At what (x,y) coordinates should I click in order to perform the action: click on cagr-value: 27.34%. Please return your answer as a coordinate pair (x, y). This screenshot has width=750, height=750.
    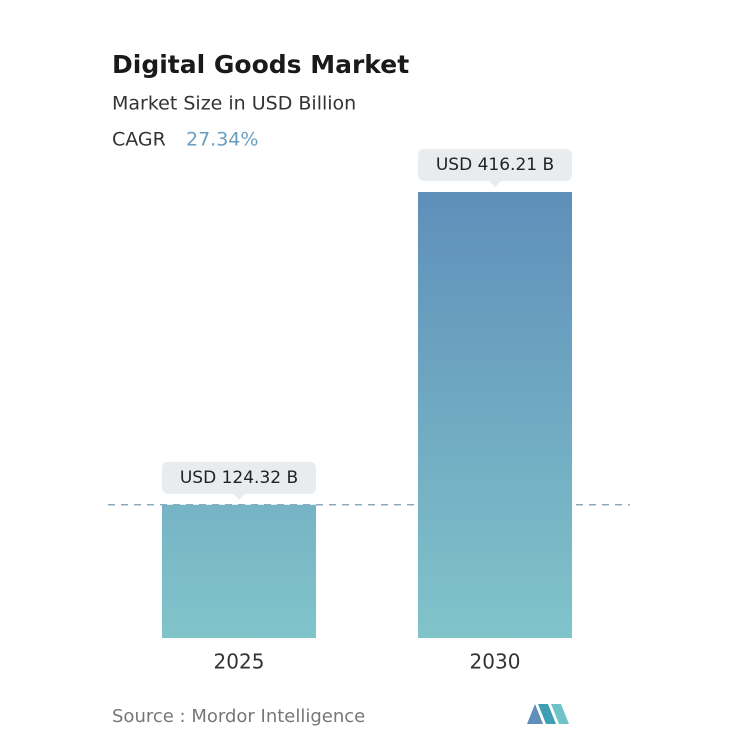
    Looking at the image, I should click on (222, 140).